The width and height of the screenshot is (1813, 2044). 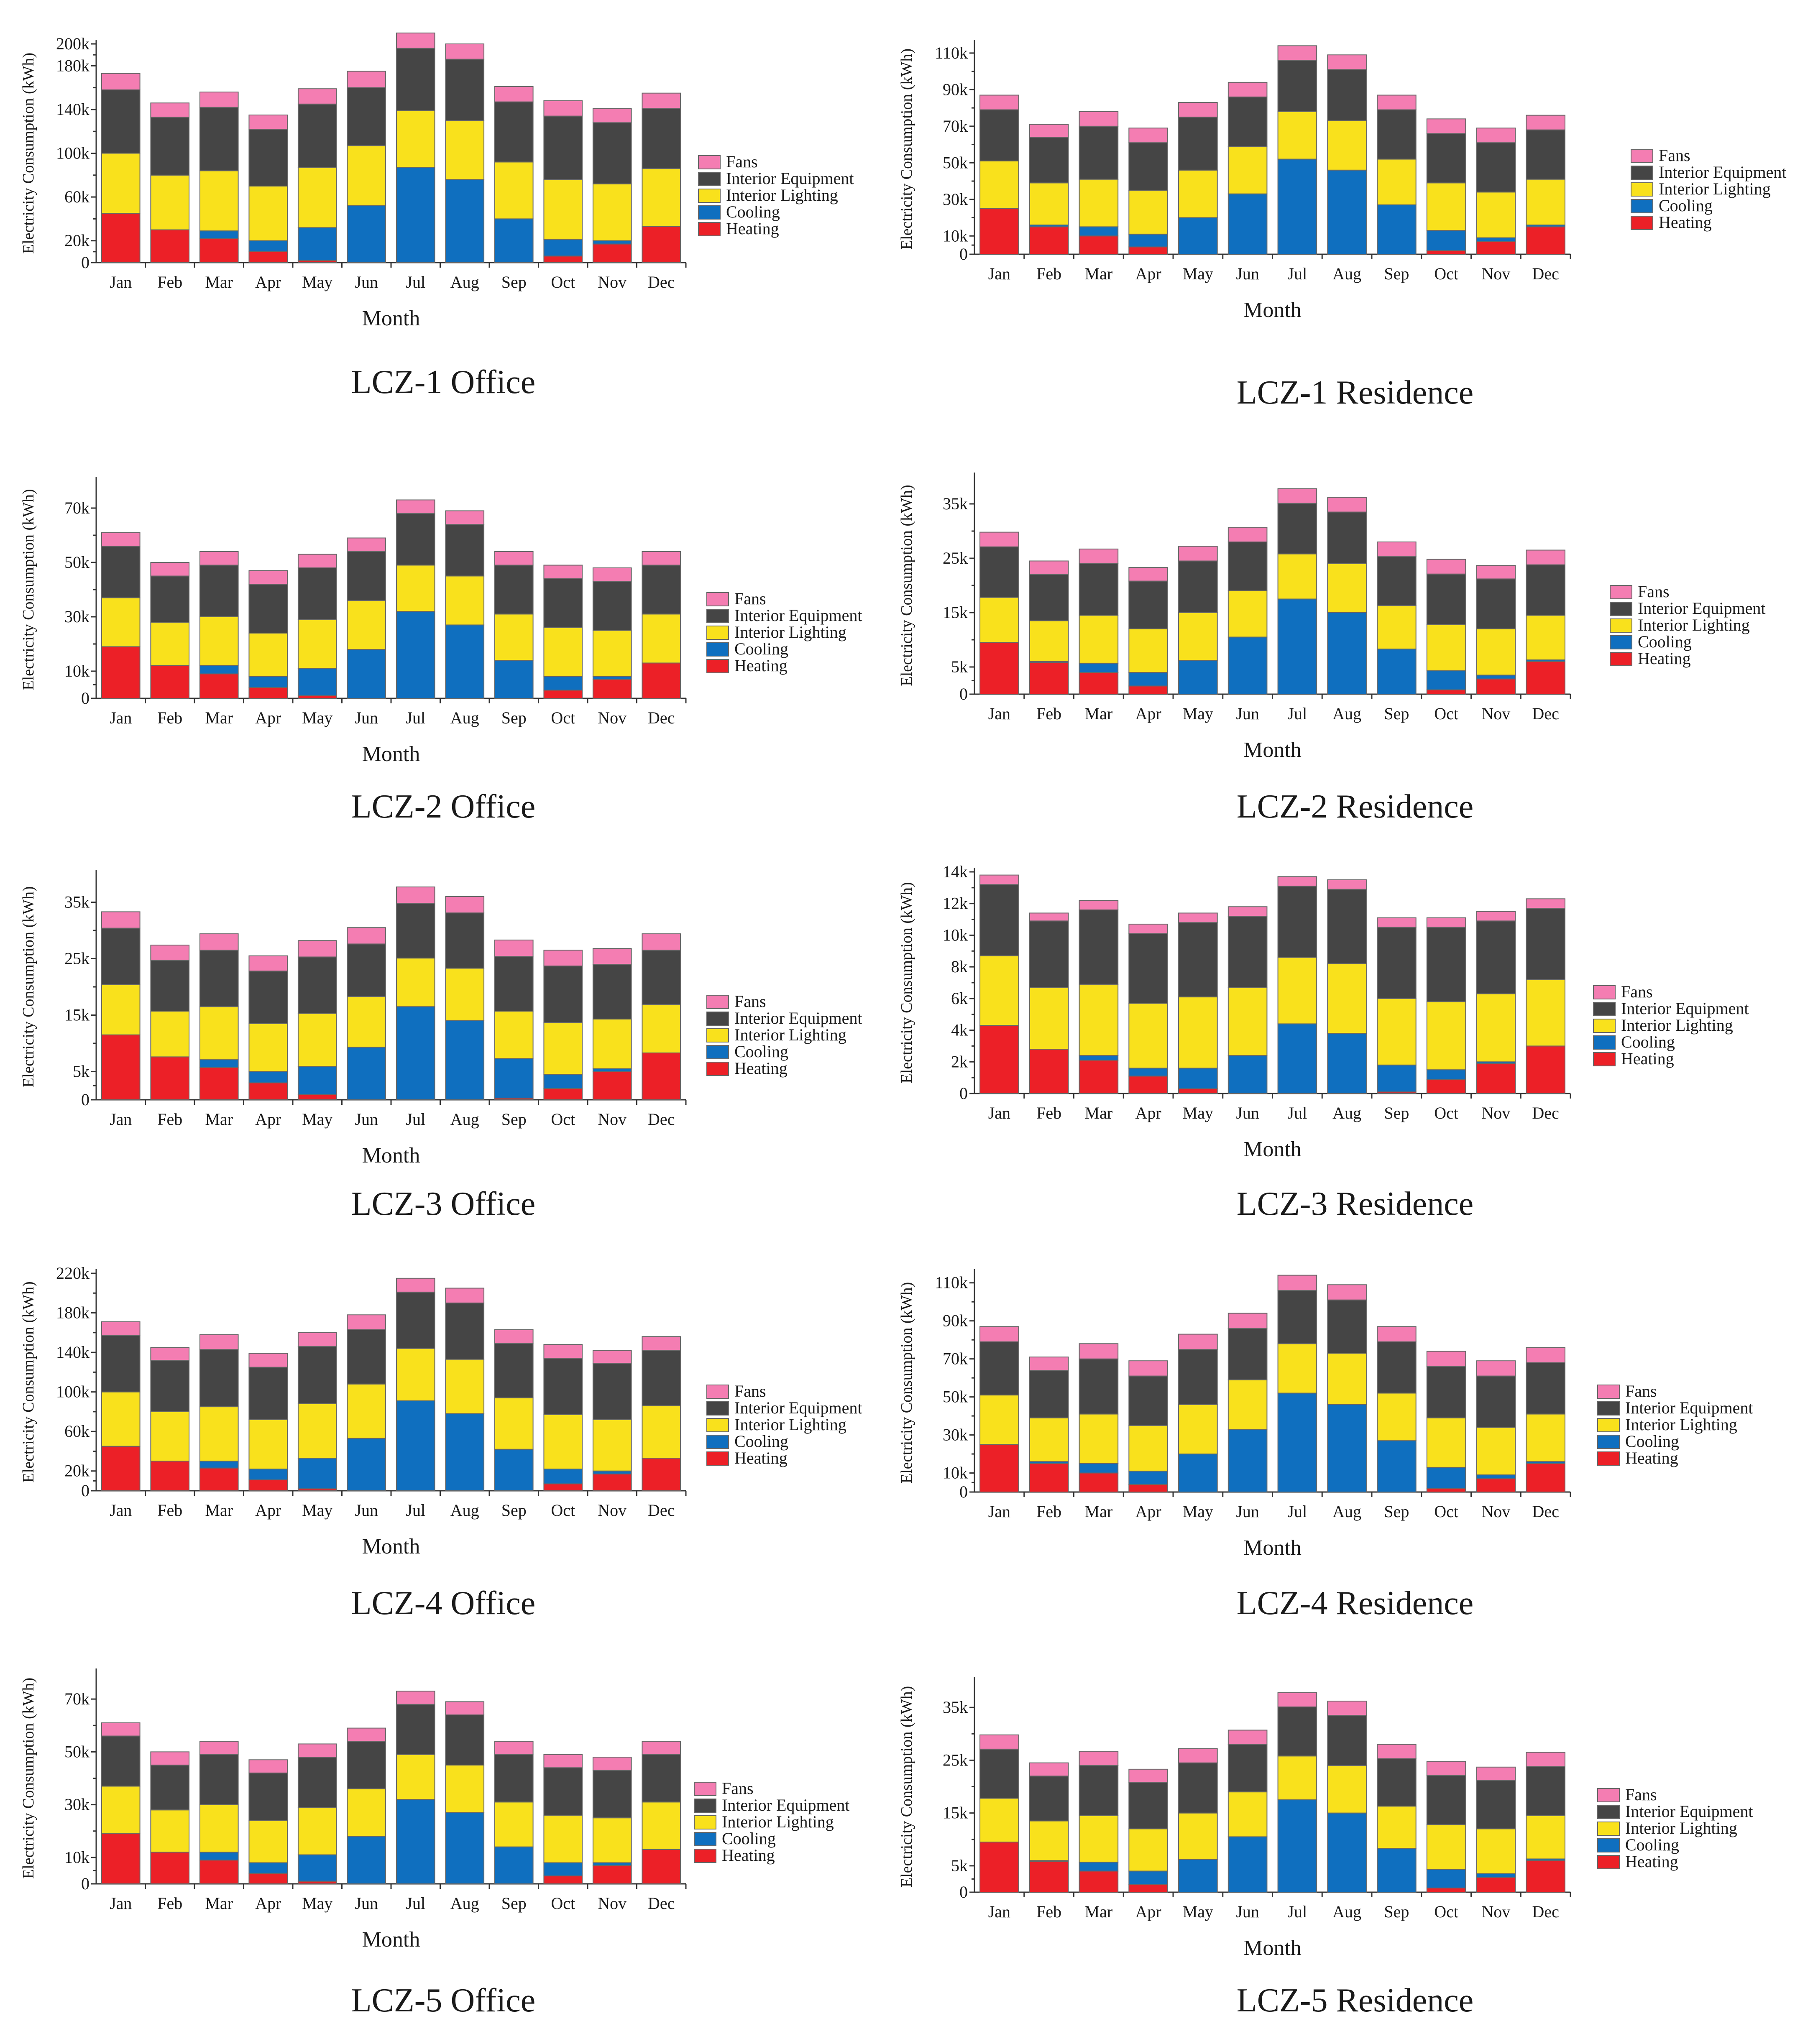 I want to click on panel-title: LCZ-1 Residence, so click(x=1355, y=392).